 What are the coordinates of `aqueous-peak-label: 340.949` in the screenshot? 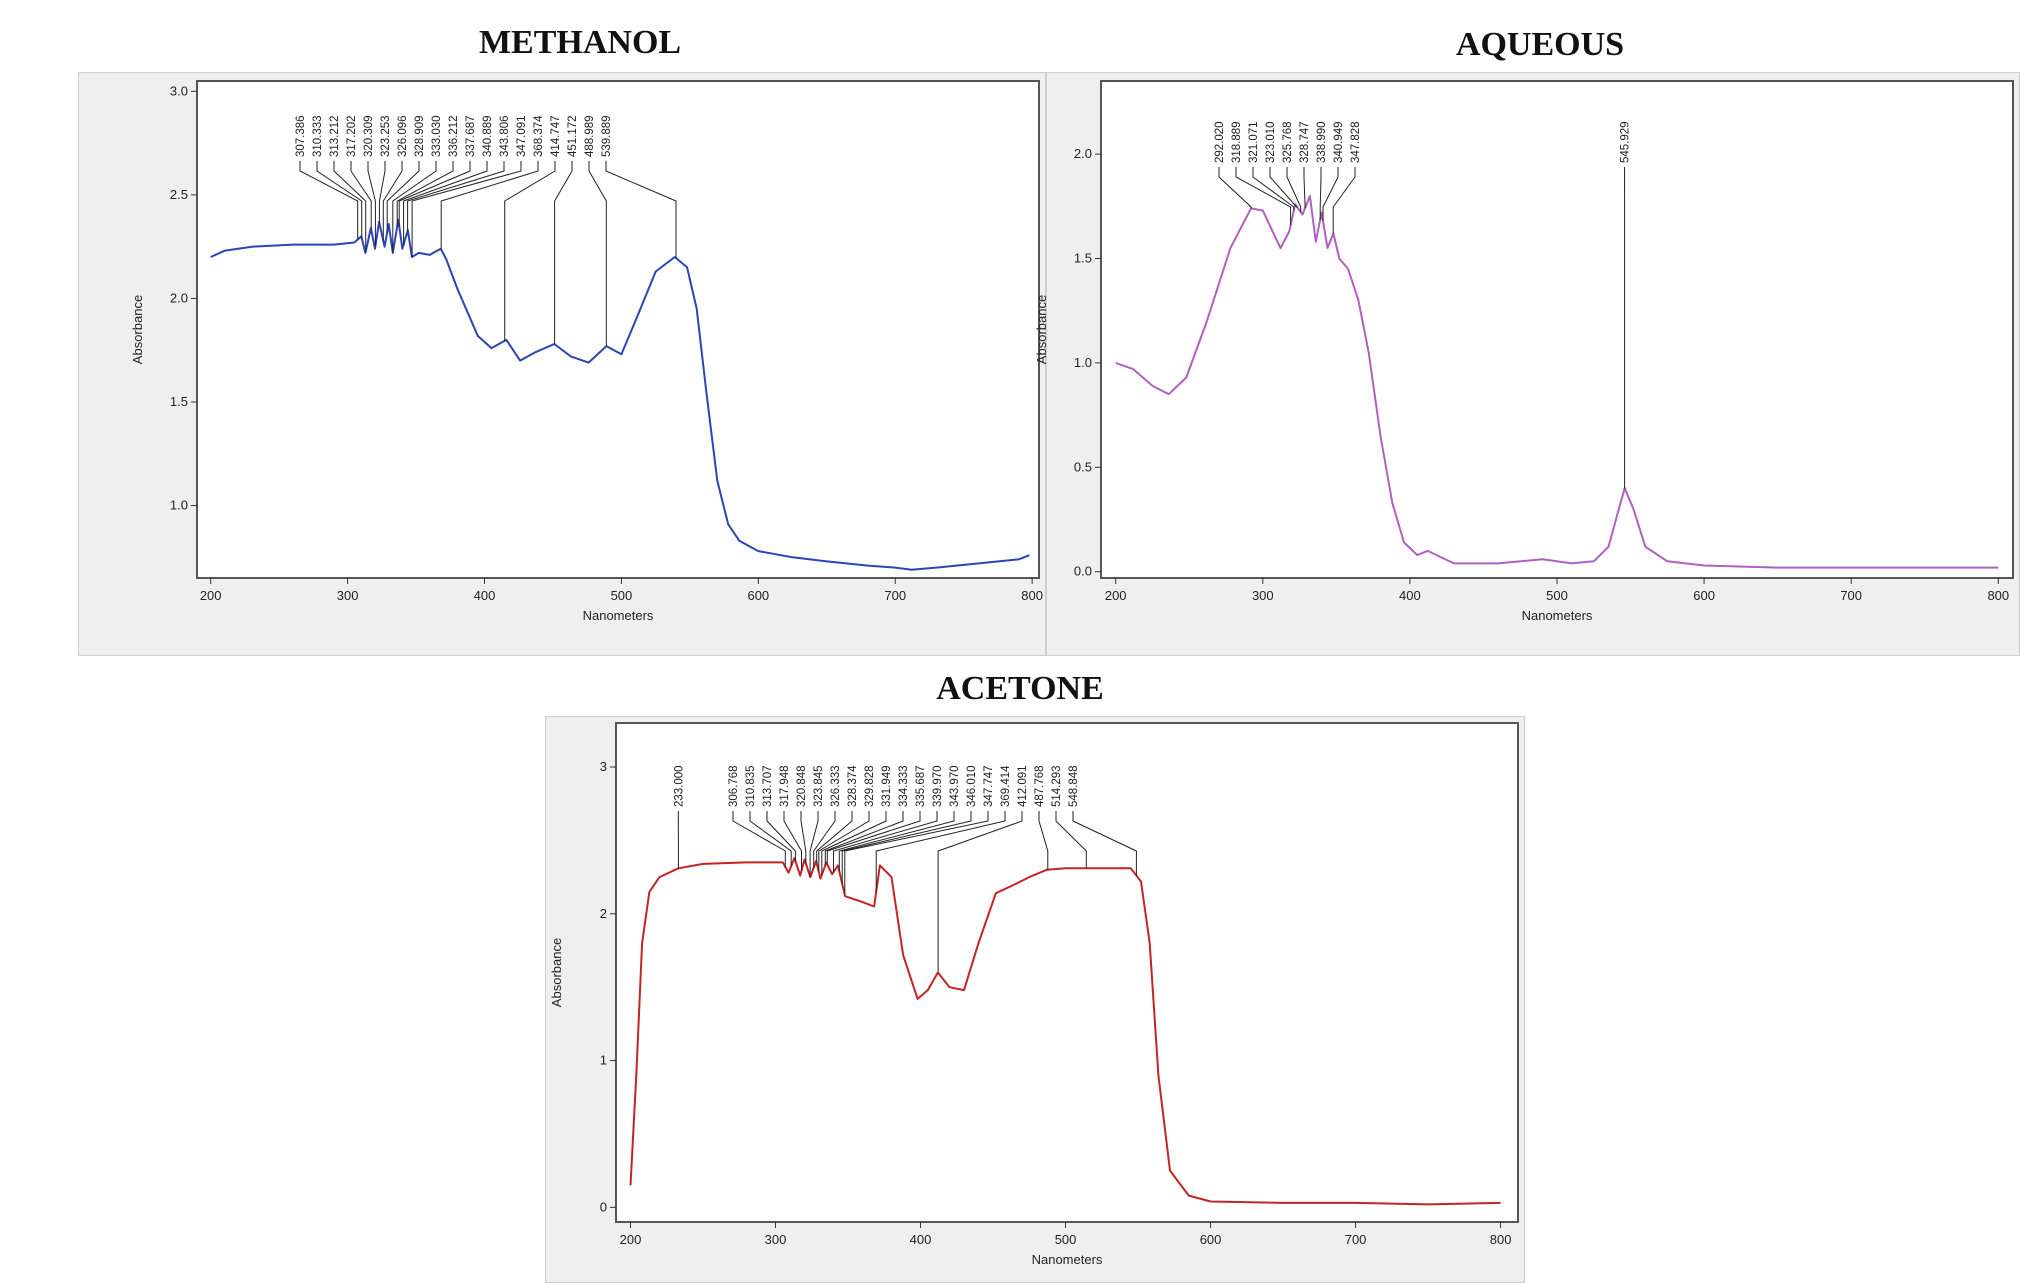 It's located at (1339, 142).